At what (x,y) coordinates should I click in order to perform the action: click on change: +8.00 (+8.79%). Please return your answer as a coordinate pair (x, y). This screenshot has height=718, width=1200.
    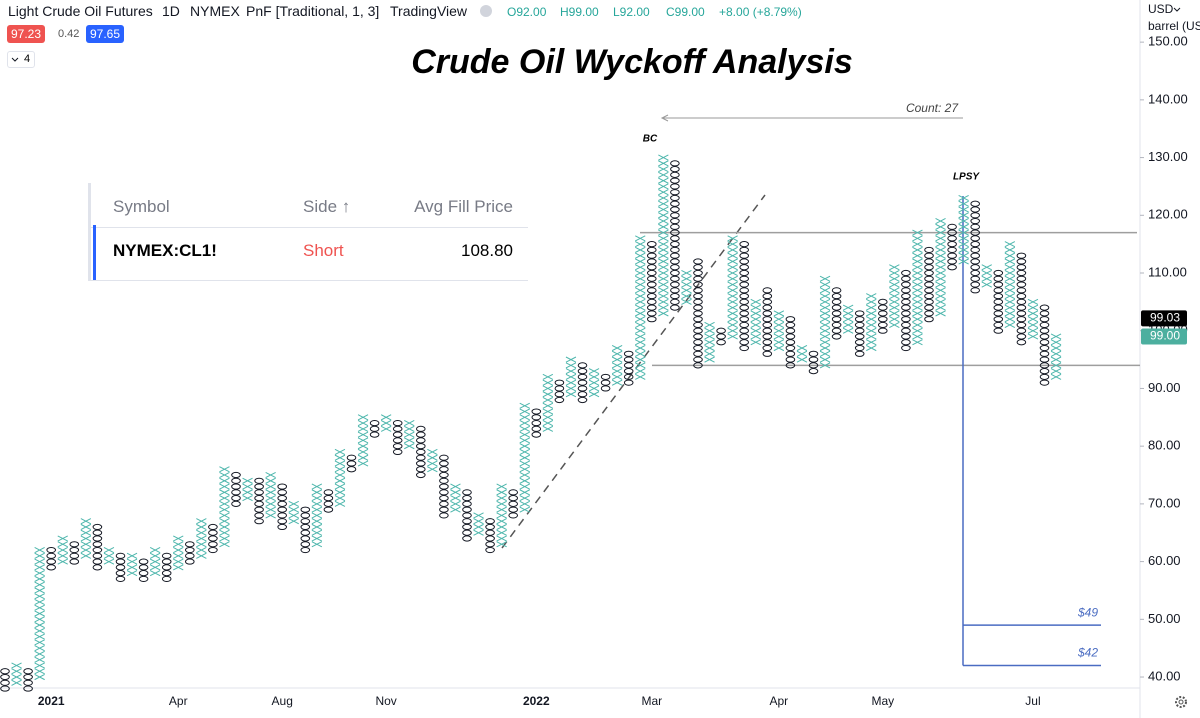
    Looking at the image, I should click on (760, 12).